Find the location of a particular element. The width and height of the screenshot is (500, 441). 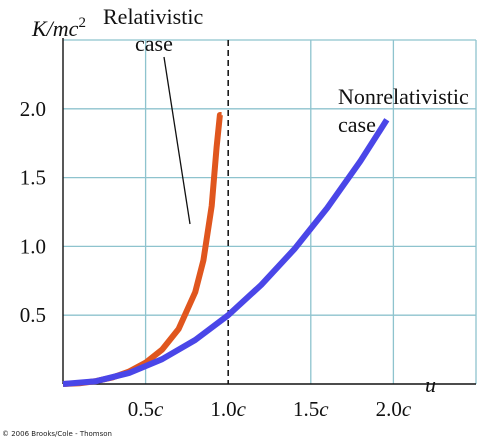

y-tick-label: 2.0 is located at coordinates (33, 109).